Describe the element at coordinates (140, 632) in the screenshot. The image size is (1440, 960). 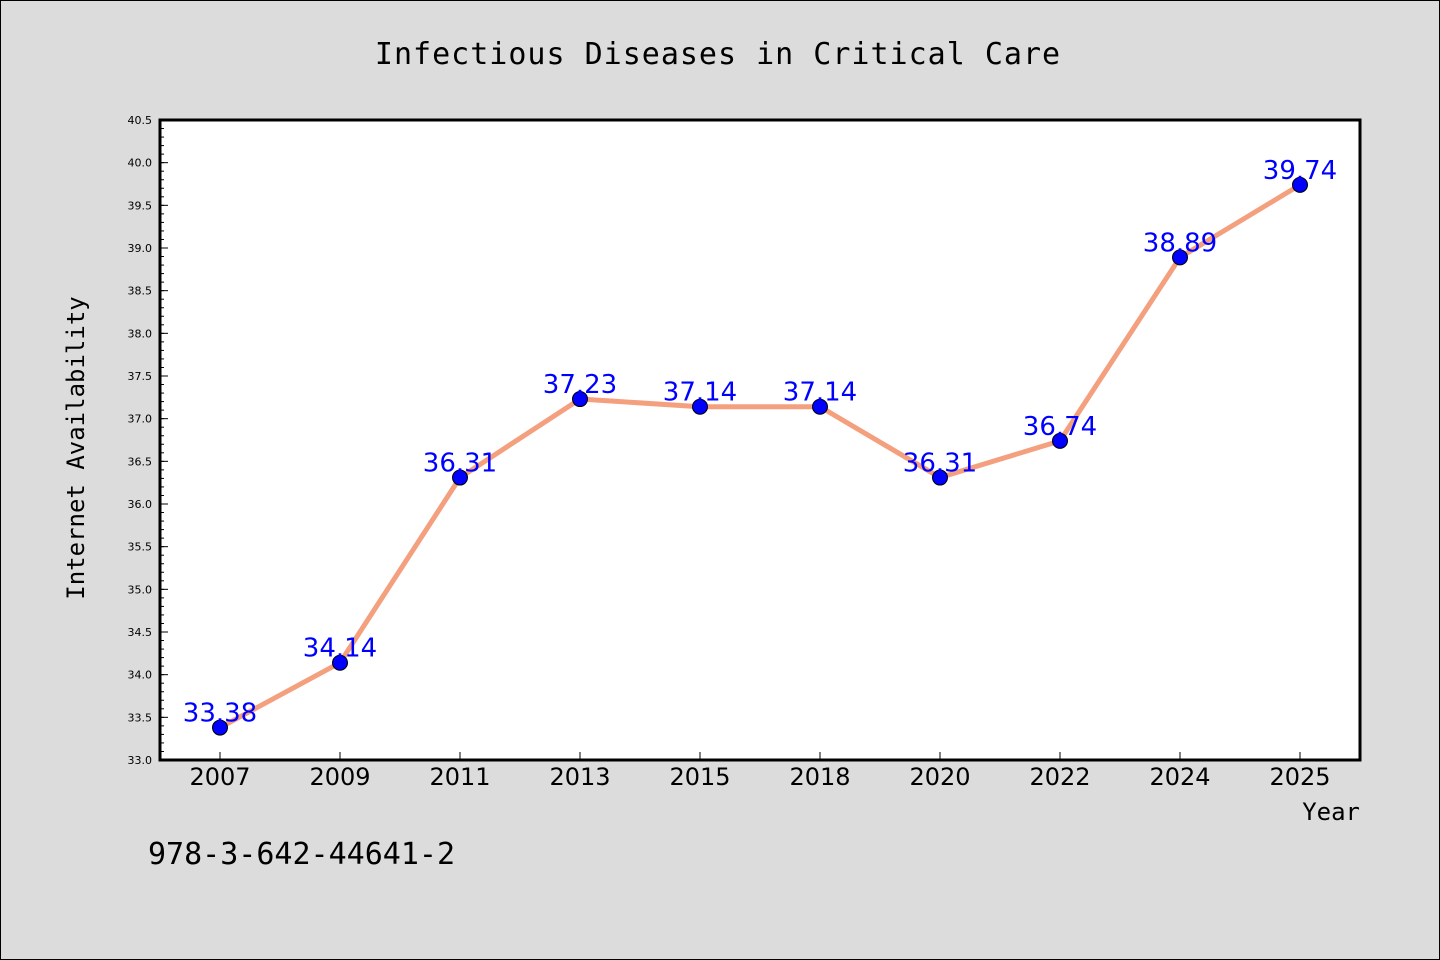
I see `y-tick-label: 34.5` at that location.